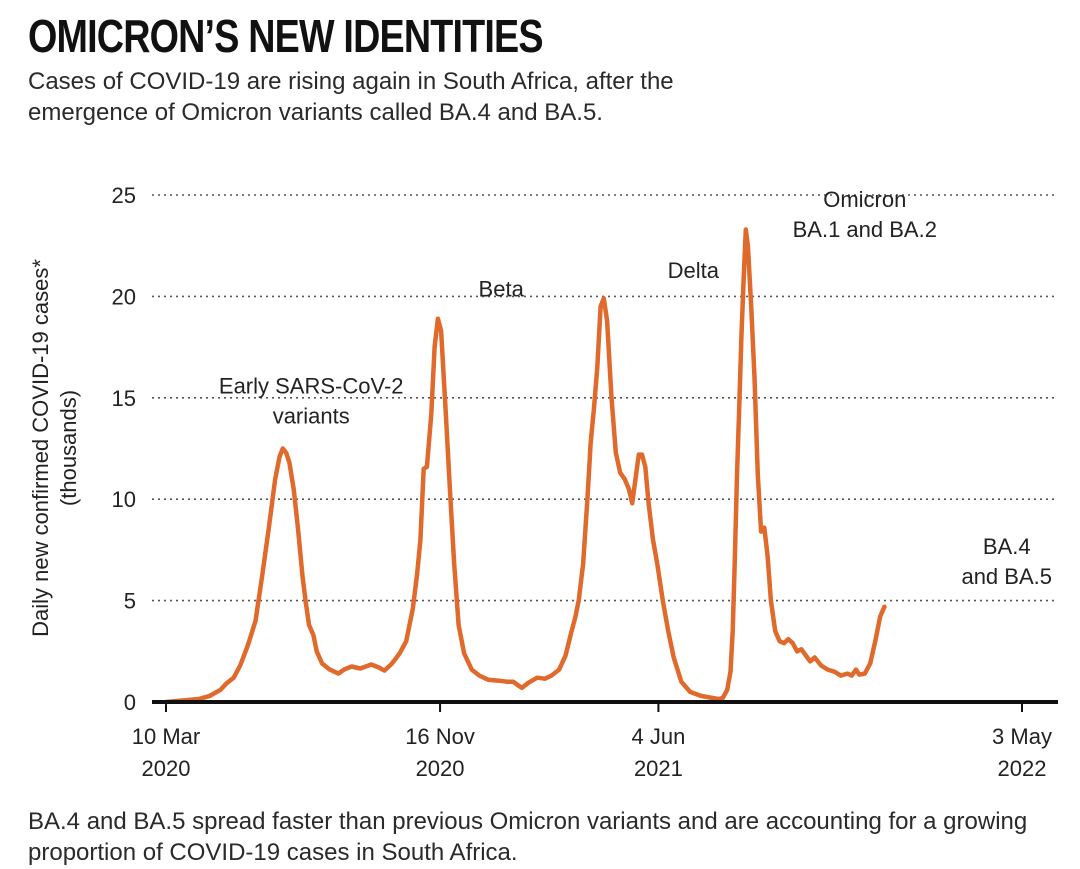  I want to click on y-tick-label: 5, so click(130, 601).